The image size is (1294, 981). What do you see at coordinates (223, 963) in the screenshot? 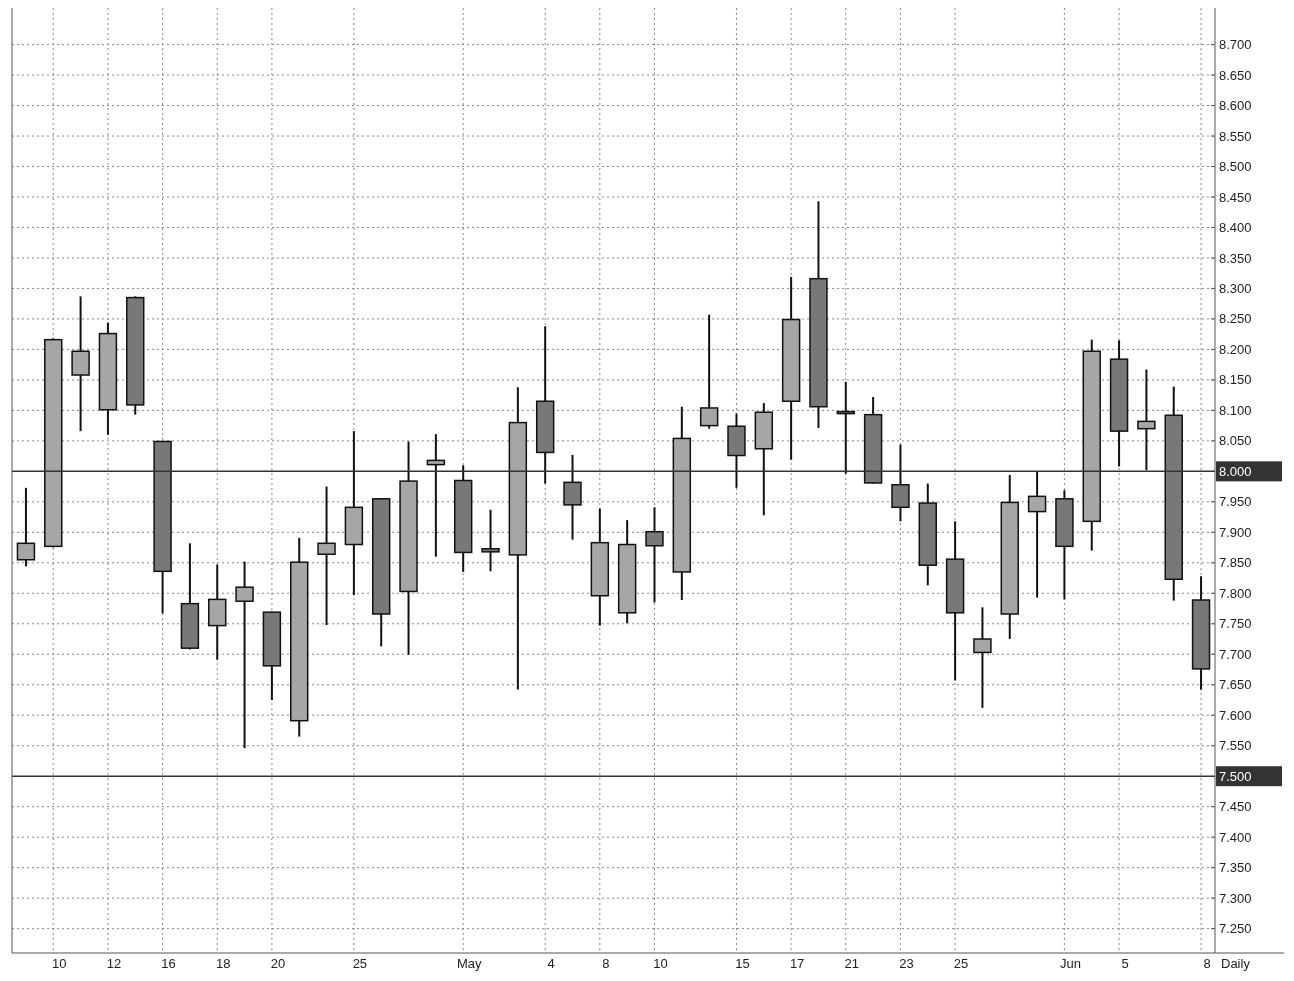
I see `x-tick-label: 18` at bounding box center [223, 963].